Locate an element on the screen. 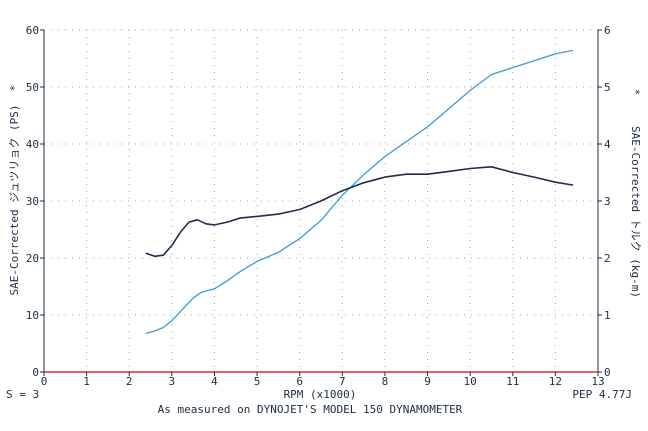 This screenshot has width=648, height=431. right-tick-label: 0 is located at coordinates (607, 372).